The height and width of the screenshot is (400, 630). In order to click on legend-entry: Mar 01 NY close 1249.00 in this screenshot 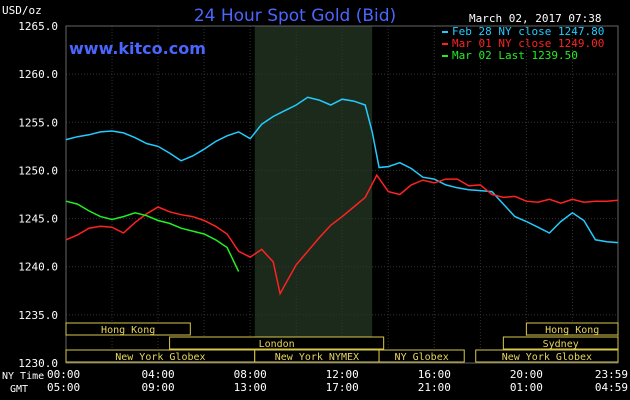, I will do `click(528, 43)`.